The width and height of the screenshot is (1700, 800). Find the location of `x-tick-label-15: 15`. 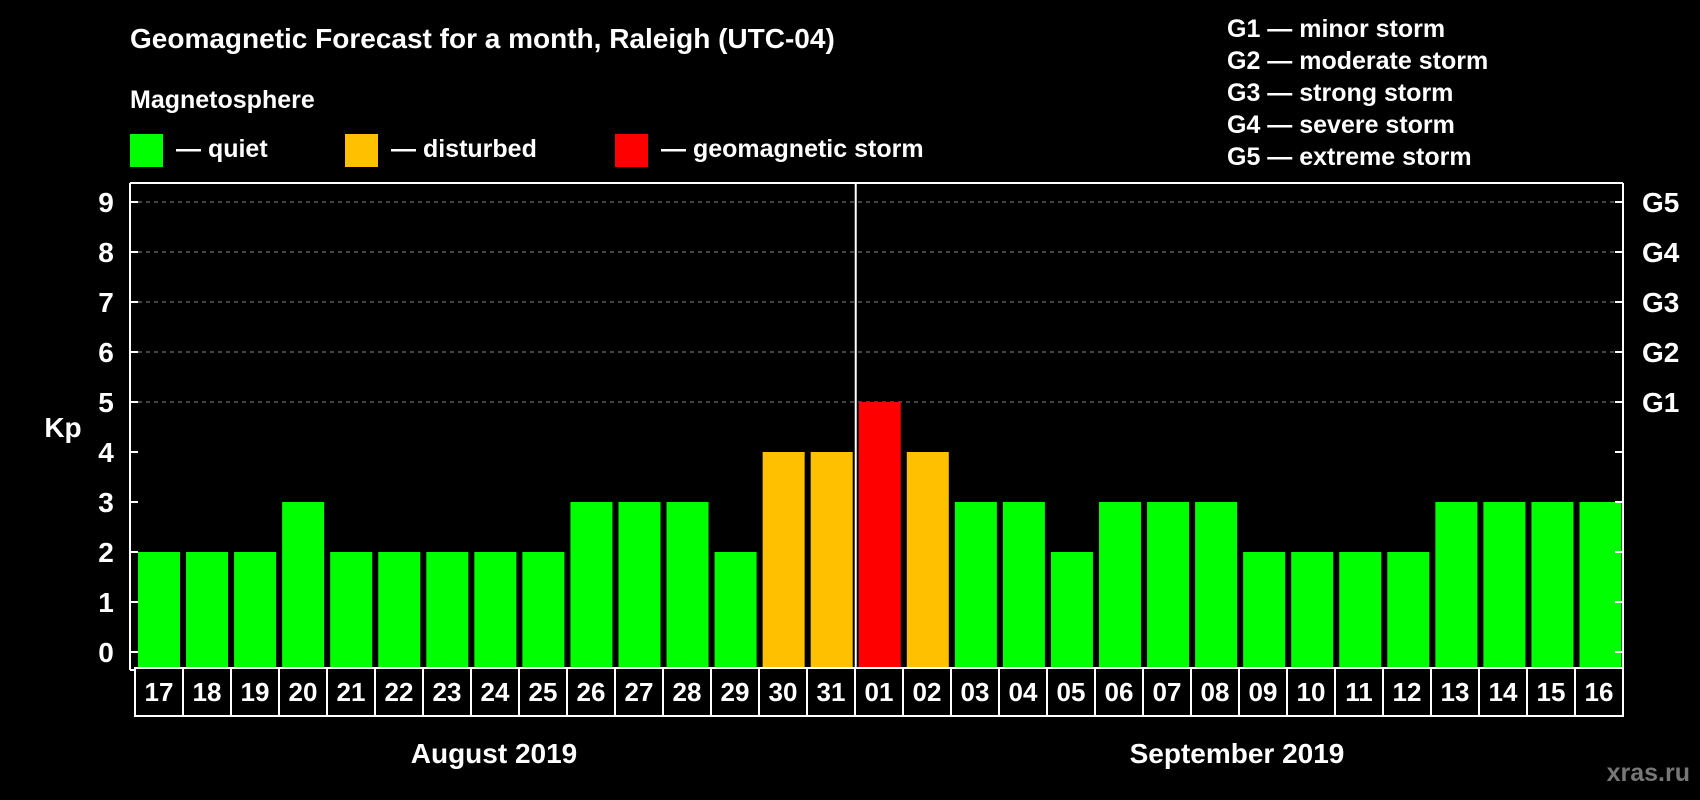

x-tick-label-15: 15 is located at coordinates (1551, 692).